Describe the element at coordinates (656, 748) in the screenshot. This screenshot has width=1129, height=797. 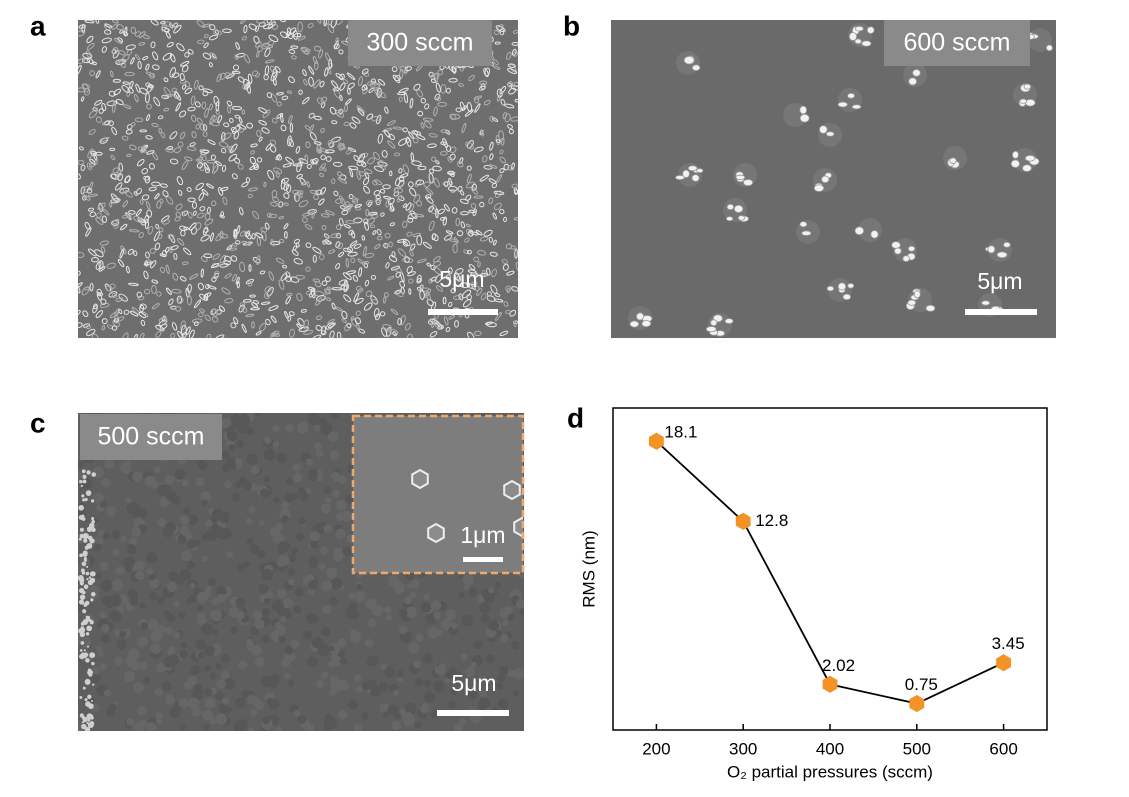
I see `x-tick-label: 200` at that location.